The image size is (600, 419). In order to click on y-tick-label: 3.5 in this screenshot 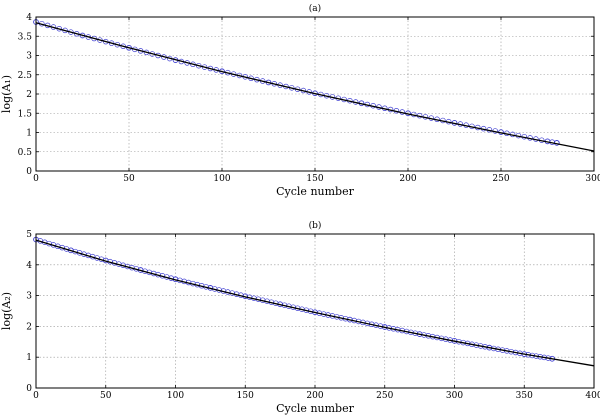, I will do `click(25, 37)`.